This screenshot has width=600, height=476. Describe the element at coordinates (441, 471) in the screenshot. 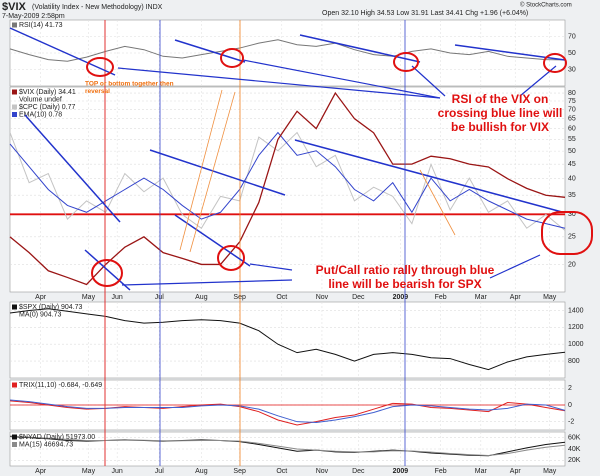

I see `x-tick-label: Feb` at that location.